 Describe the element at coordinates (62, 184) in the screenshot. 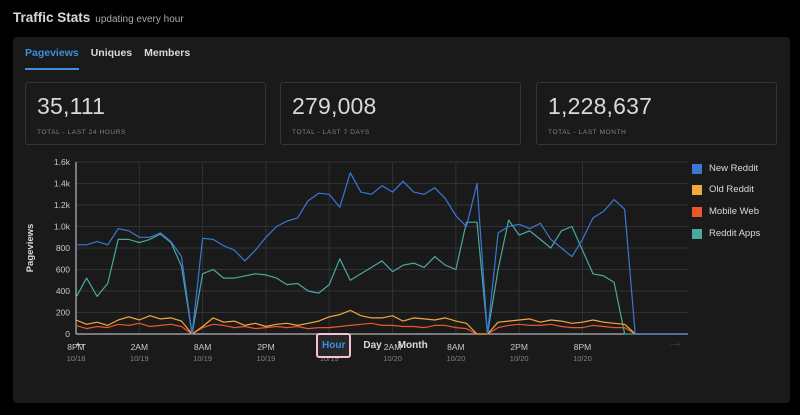

I see `y-tick-label: 1.4k` at that location.